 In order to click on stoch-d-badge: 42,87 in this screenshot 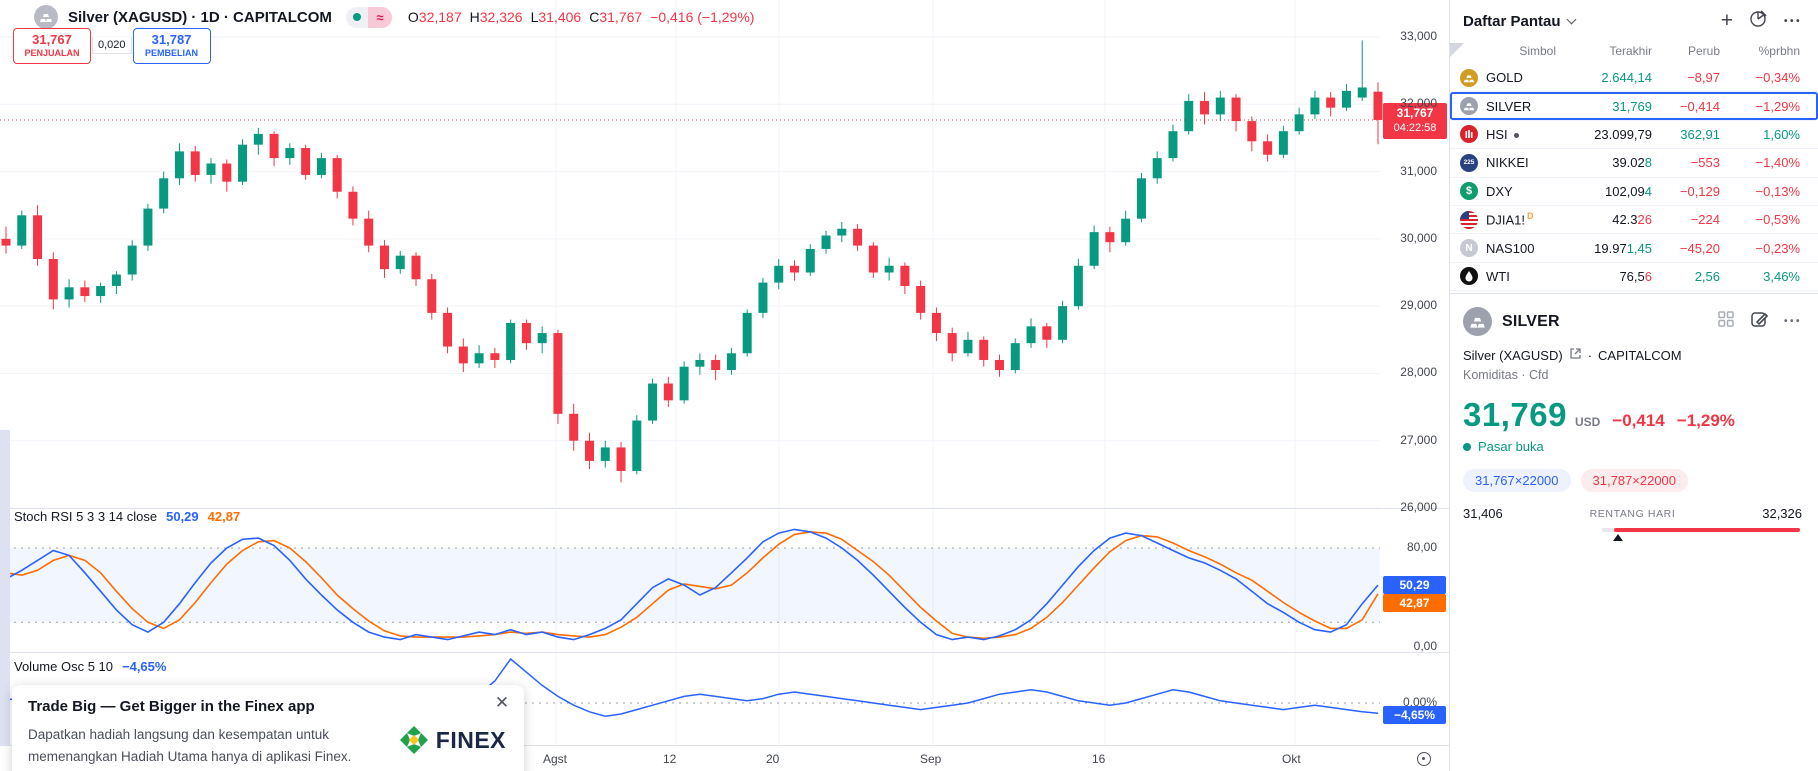, I will do `click(1414, 603)`.